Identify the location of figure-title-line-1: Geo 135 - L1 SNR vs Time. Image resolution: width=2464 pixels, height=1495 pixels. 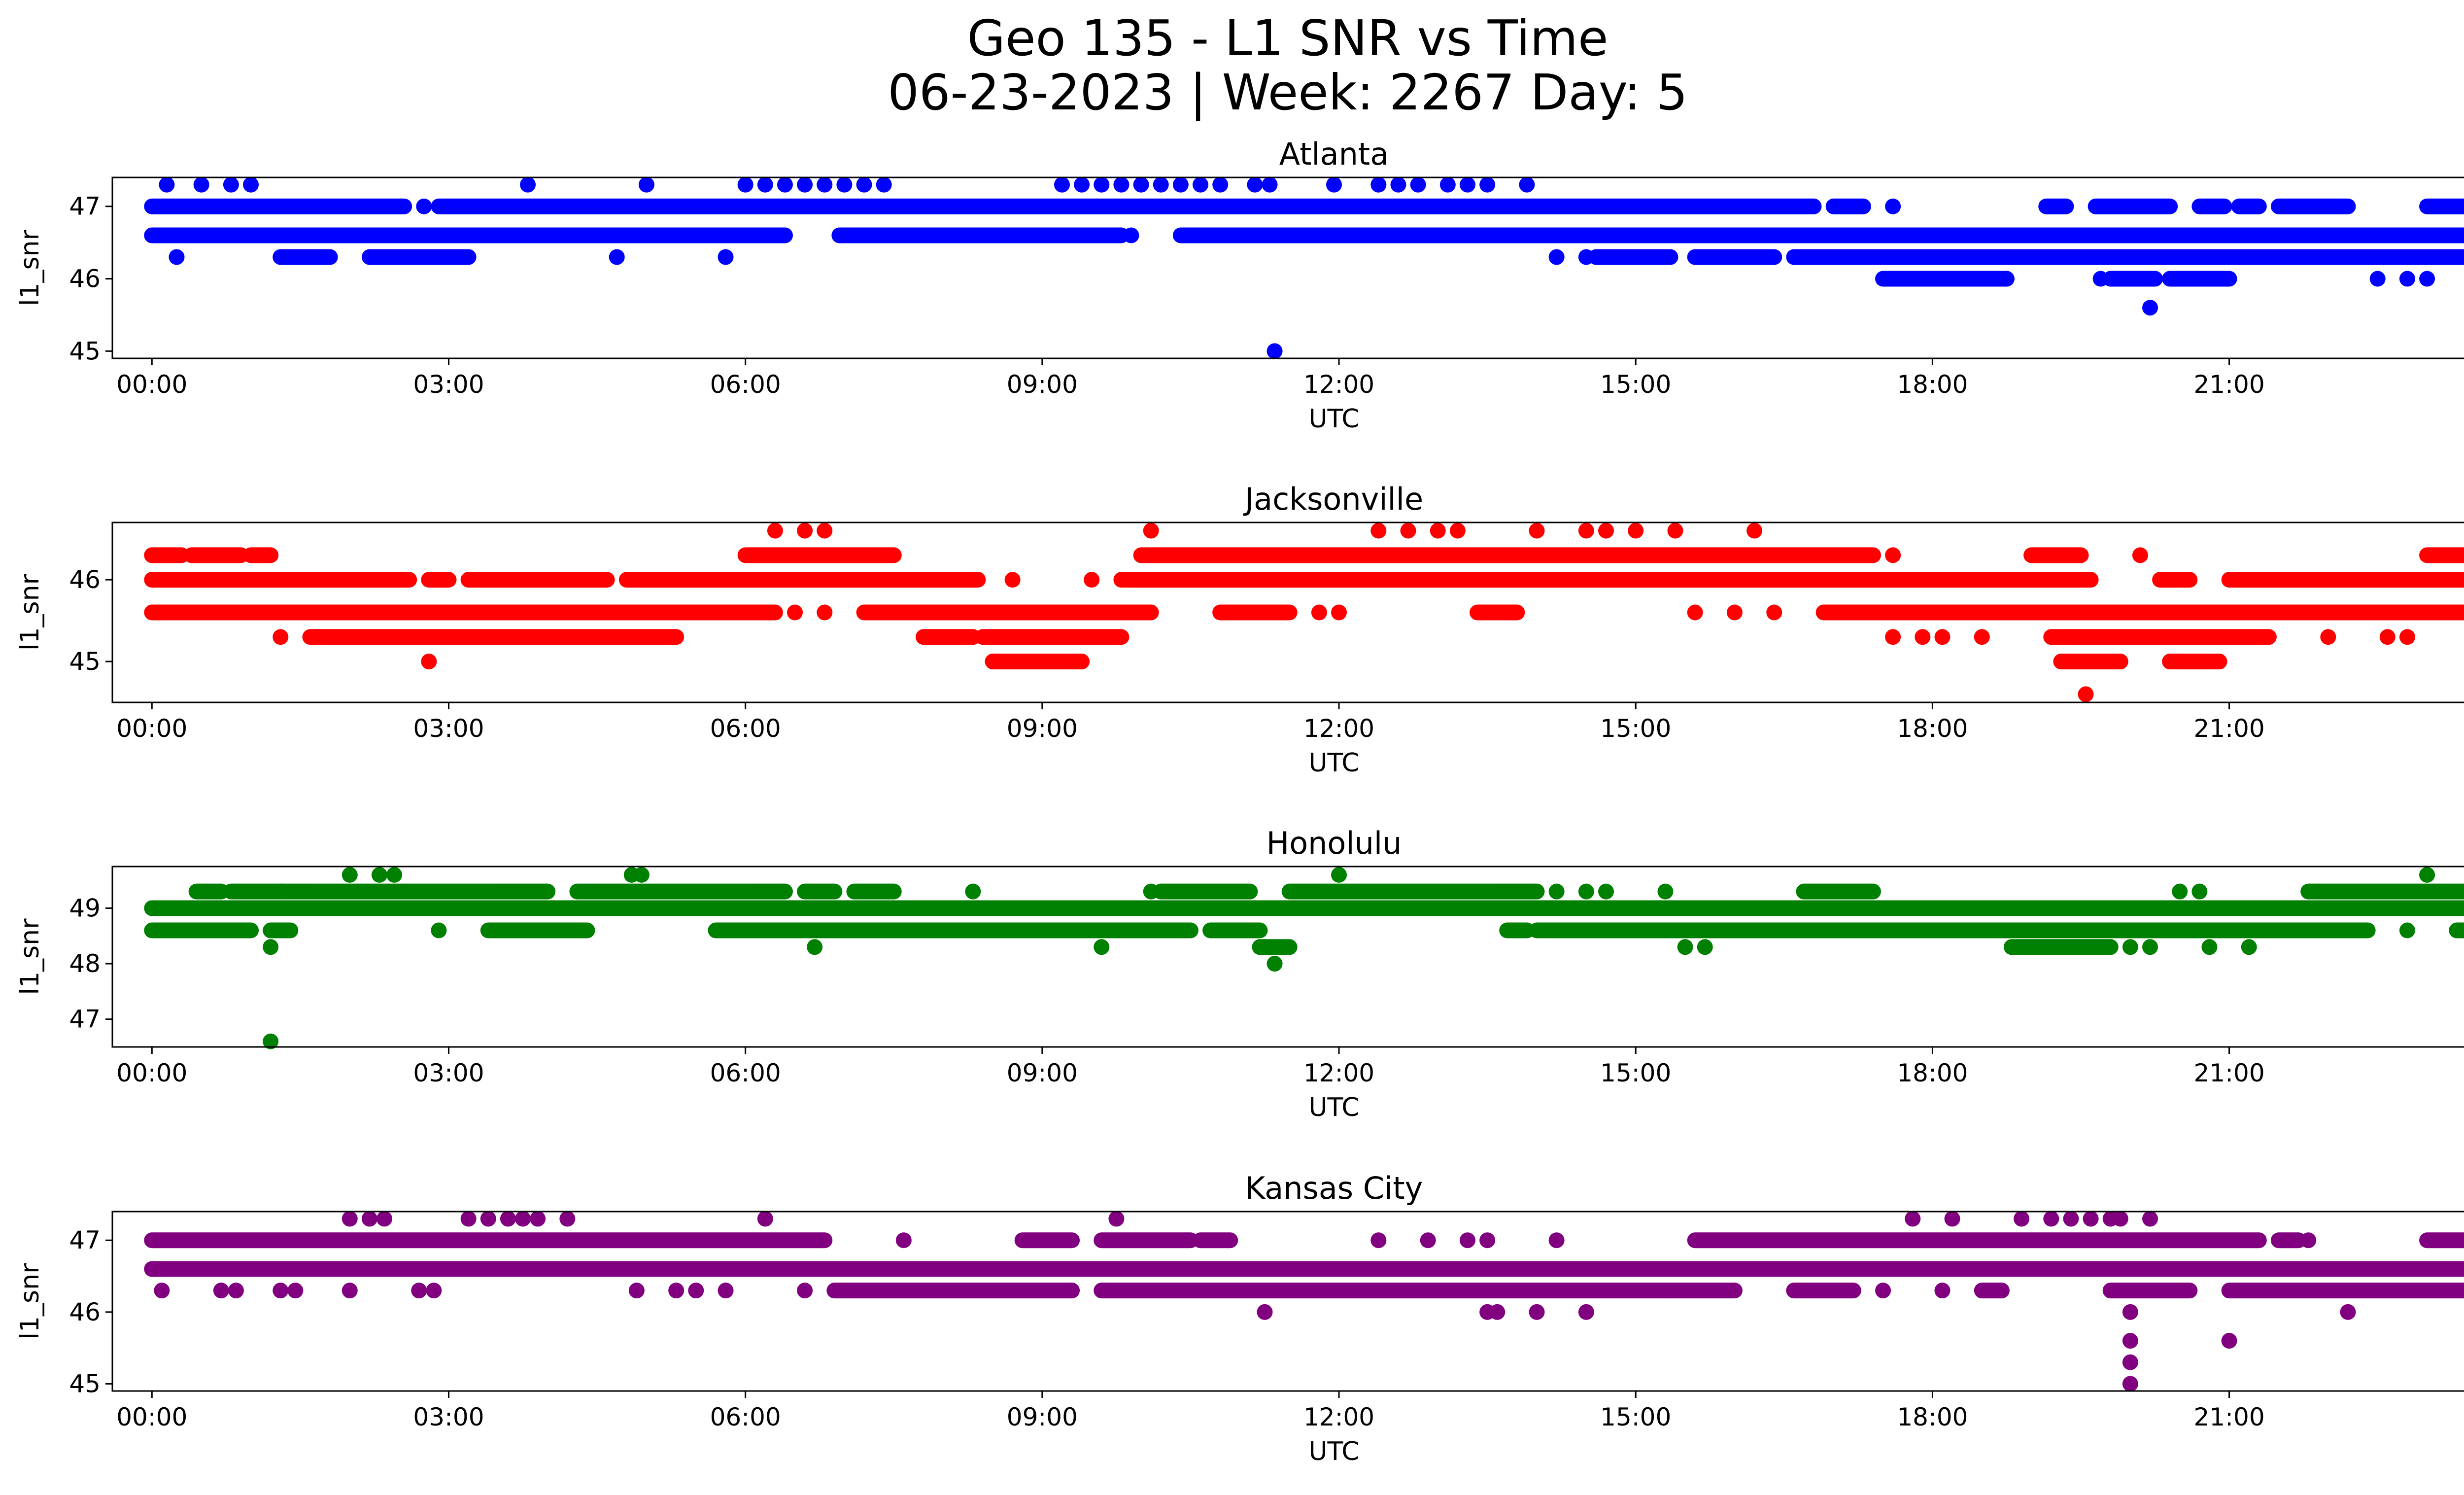
(1287, 38).